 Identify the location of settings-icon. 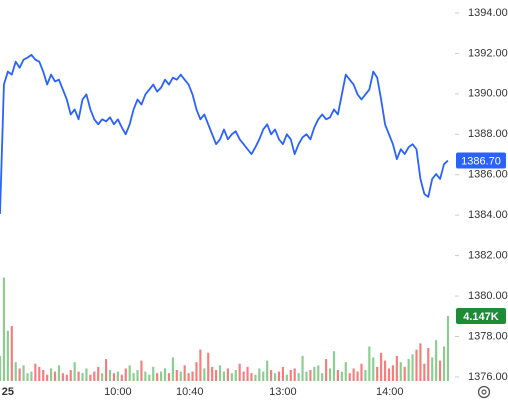
(484, 392).